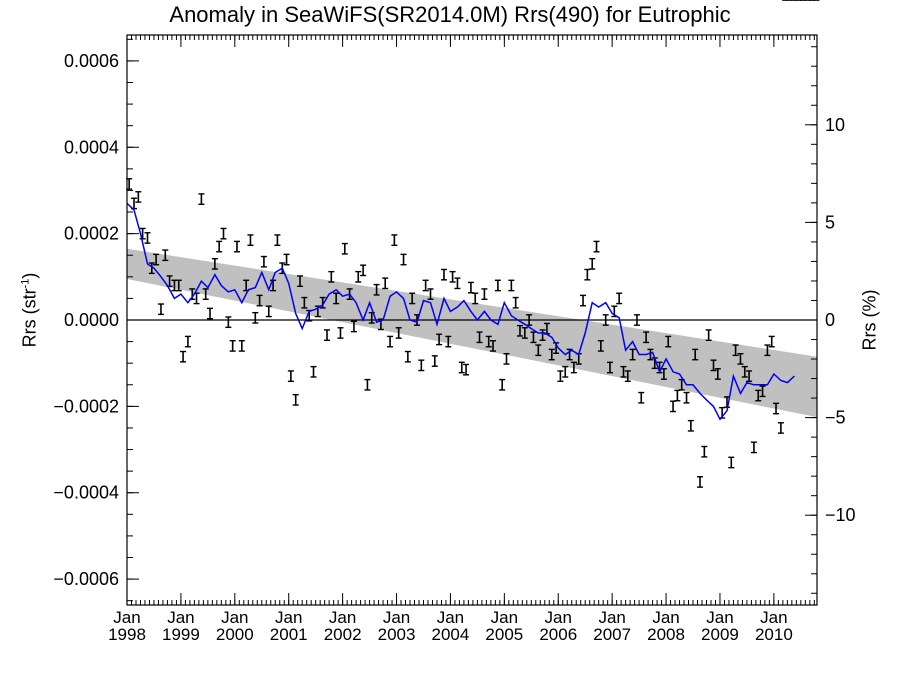  What do you see at coordinates (666, 634) in the screenshot?
I see `x-tick-year-label: 2008` at bounding box center [666, 634].